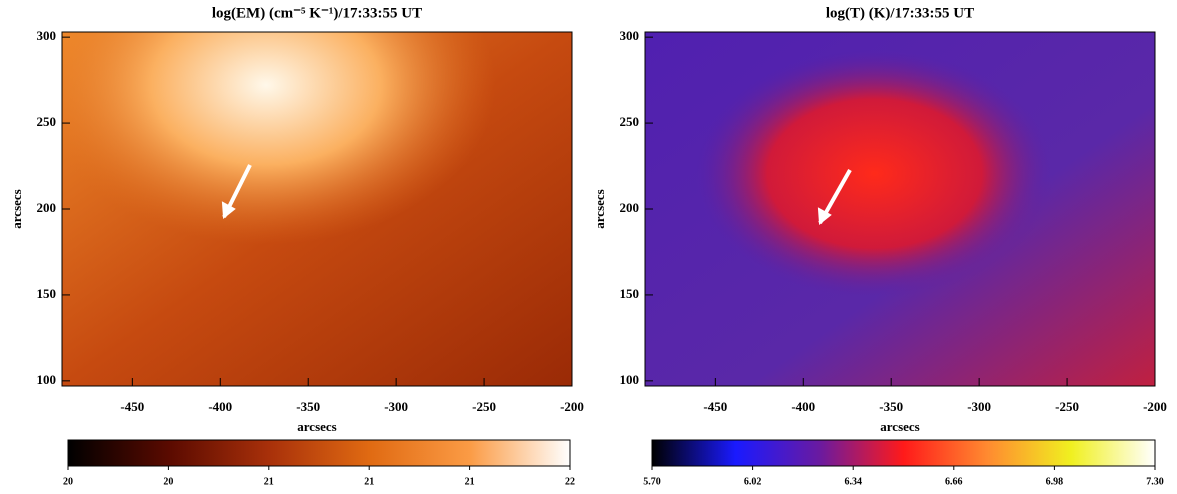  What do you see at coordinates (317, 13) in the screenshot?
I see `chart-title: log(EM) (cm⁻⁵ K⁻¹)/17:33:55 UT` at bounding box center [317, 13].